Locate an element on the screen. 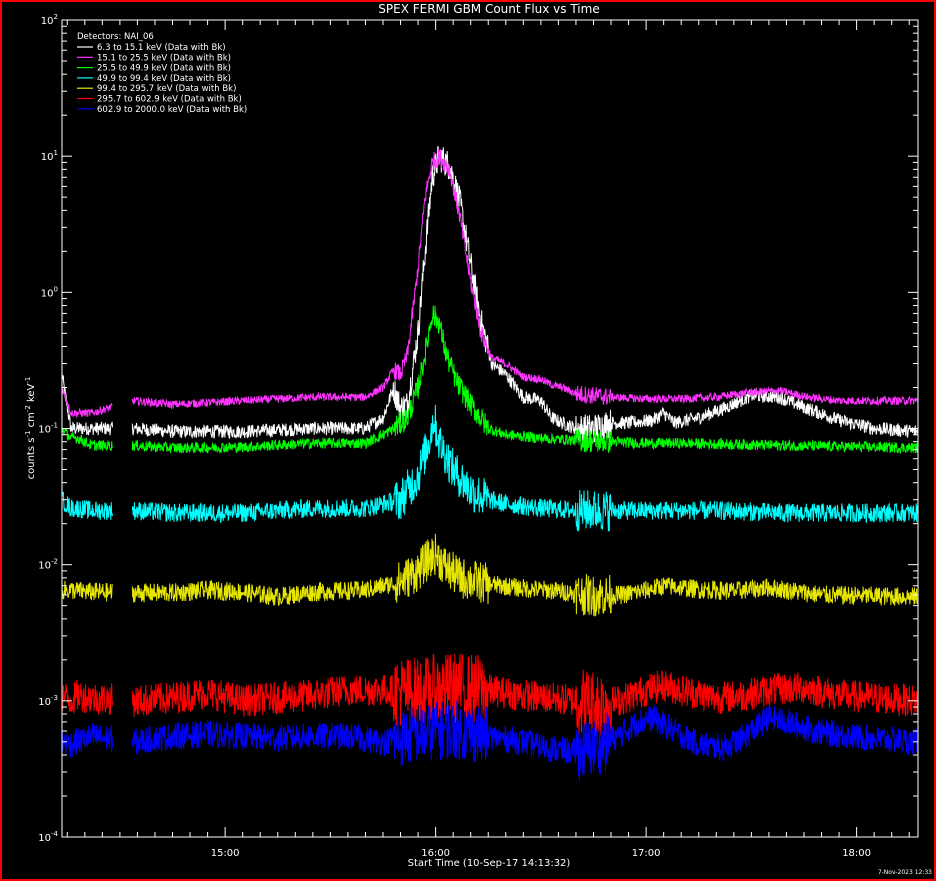 The height and width of the screenshot is (881, 936). legend-entry: 295.7 to 602.9 keV (Data with Bk) is located at coordinates (169, 100).